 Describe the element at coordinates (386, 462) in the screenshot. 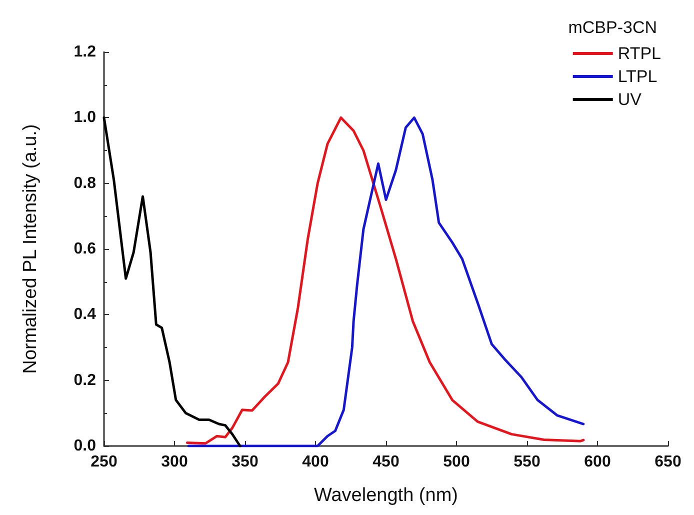

I see `x-tick-label: 450` at that location.